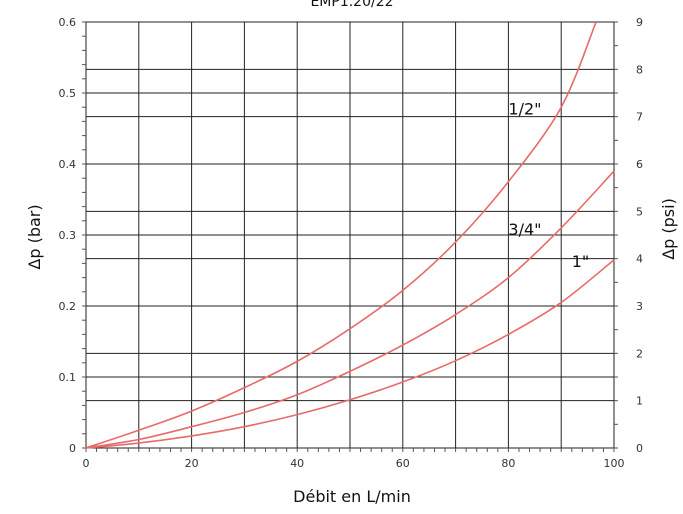 The width and height of the screenshot is (683, 514). What do you see at coordinates (639, 401) in the screenshot?
I see `y2-tick-label: 1` at bounding box center [639, 401].